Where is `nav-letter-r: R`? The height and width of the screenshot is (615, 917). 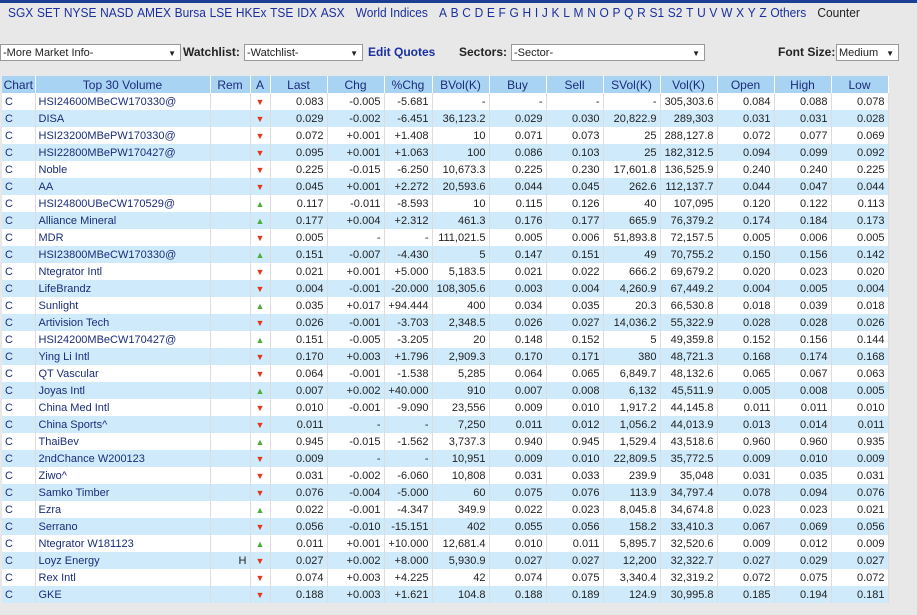
nav-letter-r: R is located at coordinates (641, 12).